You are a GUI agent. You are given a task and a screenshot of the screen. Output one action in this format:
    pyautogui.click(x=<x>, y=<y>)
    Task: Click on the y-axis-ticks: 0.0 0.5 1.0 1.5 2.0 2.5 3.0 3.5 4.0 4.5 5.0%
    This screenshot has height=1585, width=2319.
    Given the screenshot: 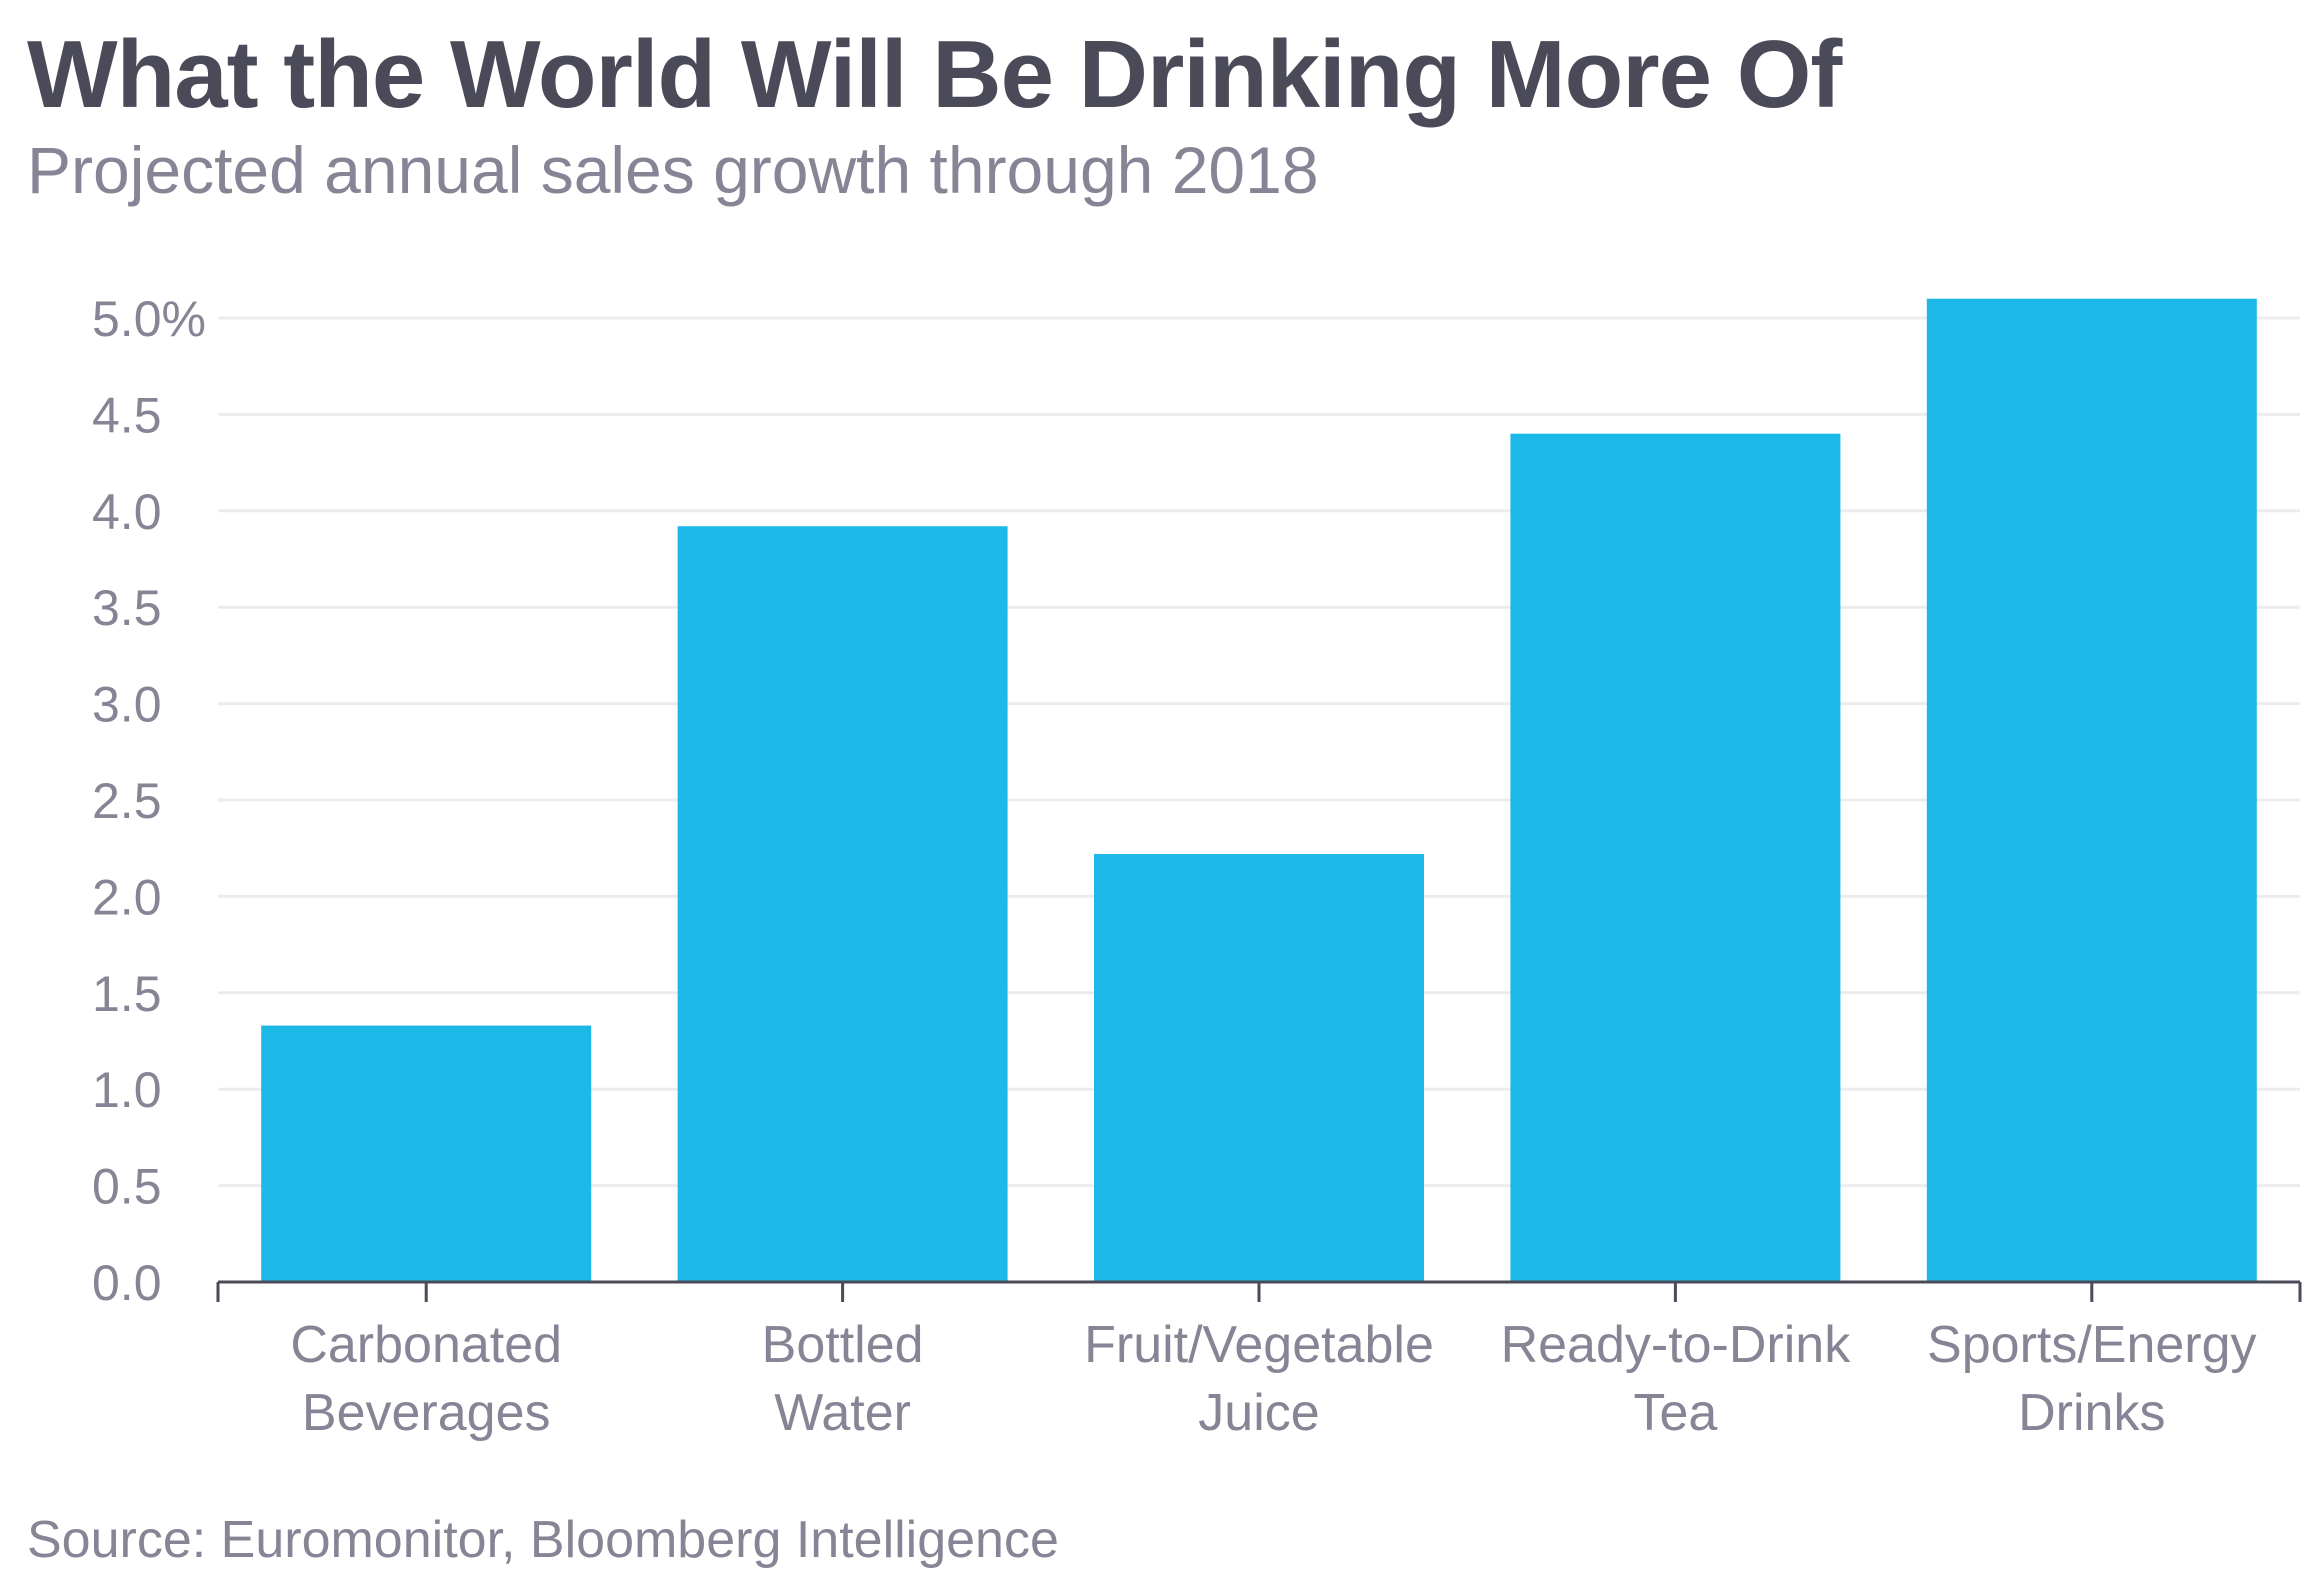 What is the action you would take?
    pyautogui.click(x=149, y=801)
    